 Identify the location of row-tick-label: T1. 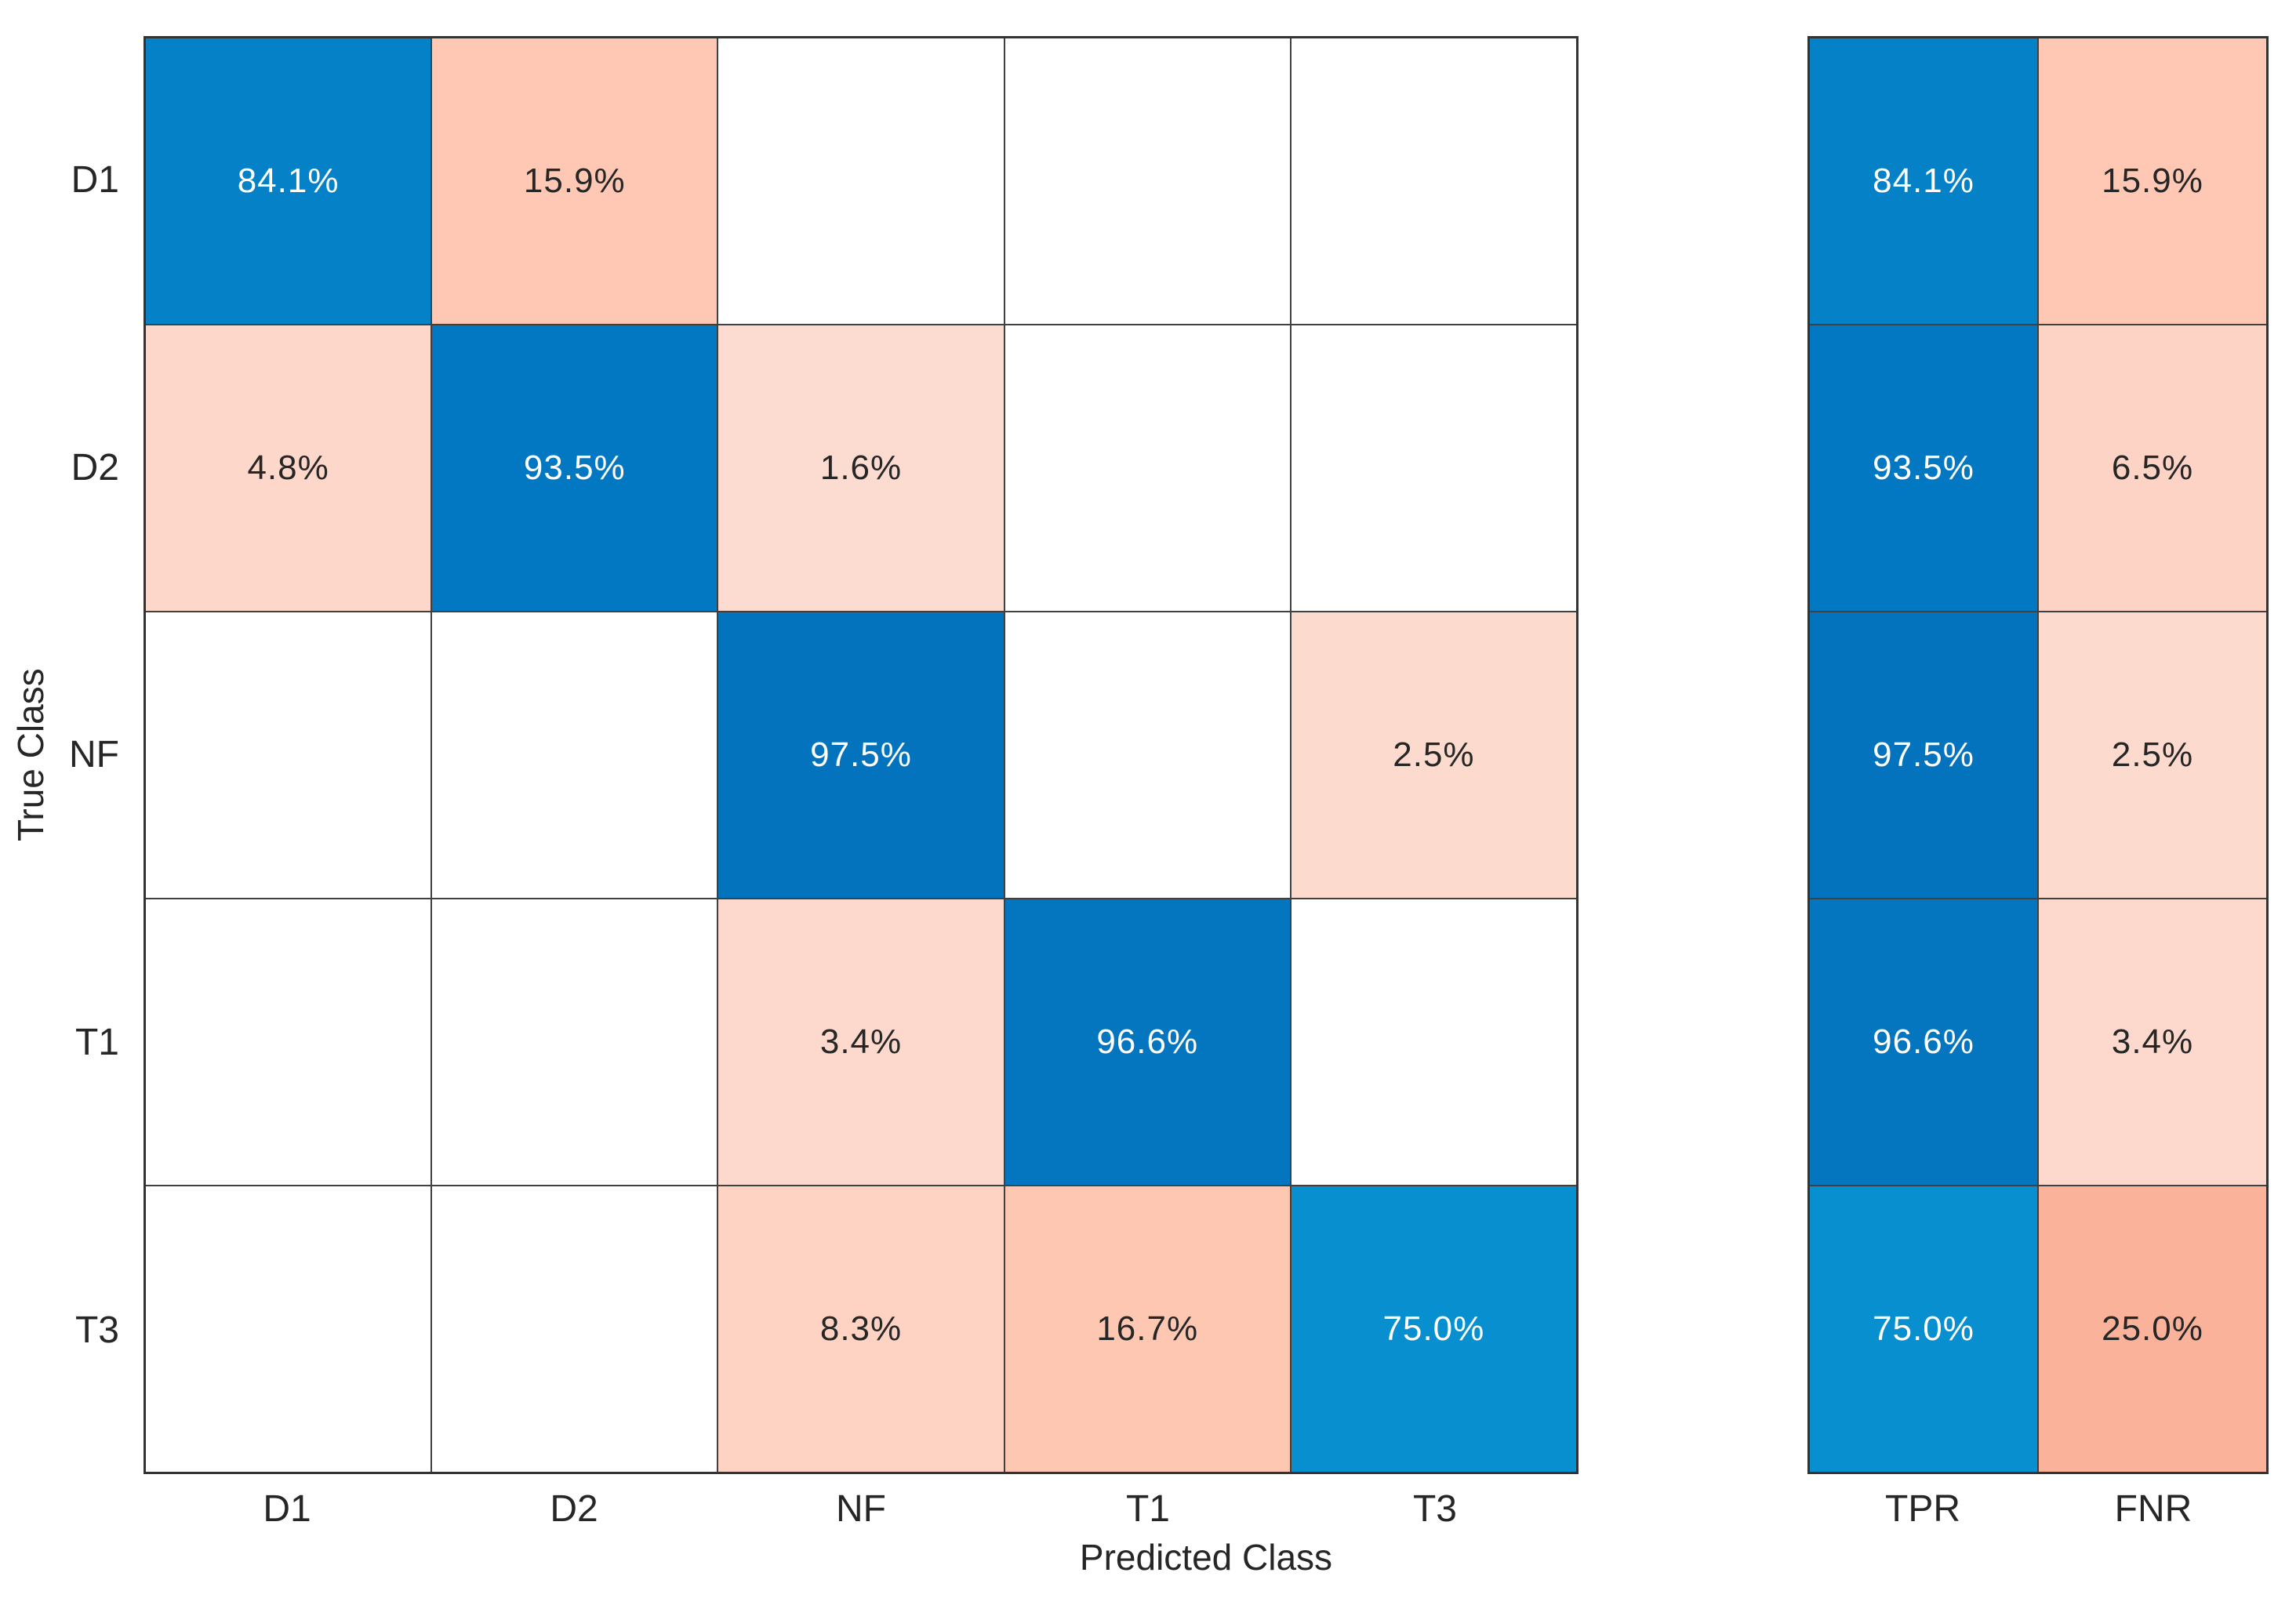
(96, 1043).